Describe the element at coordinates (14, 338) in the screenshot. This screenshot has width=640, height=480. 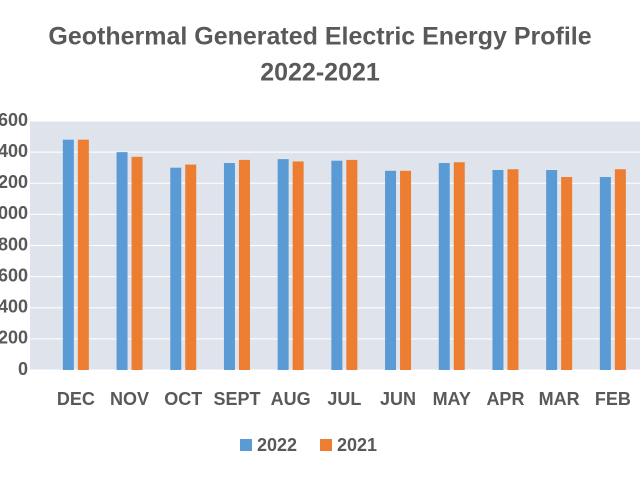
I see `y-tick-label: 200` at that location.